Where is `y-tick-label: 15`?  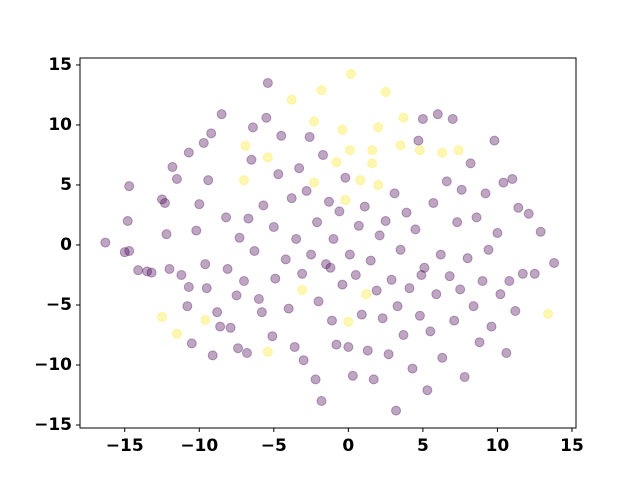 y-tick-label: 15 is located at coordinates (60, 65).